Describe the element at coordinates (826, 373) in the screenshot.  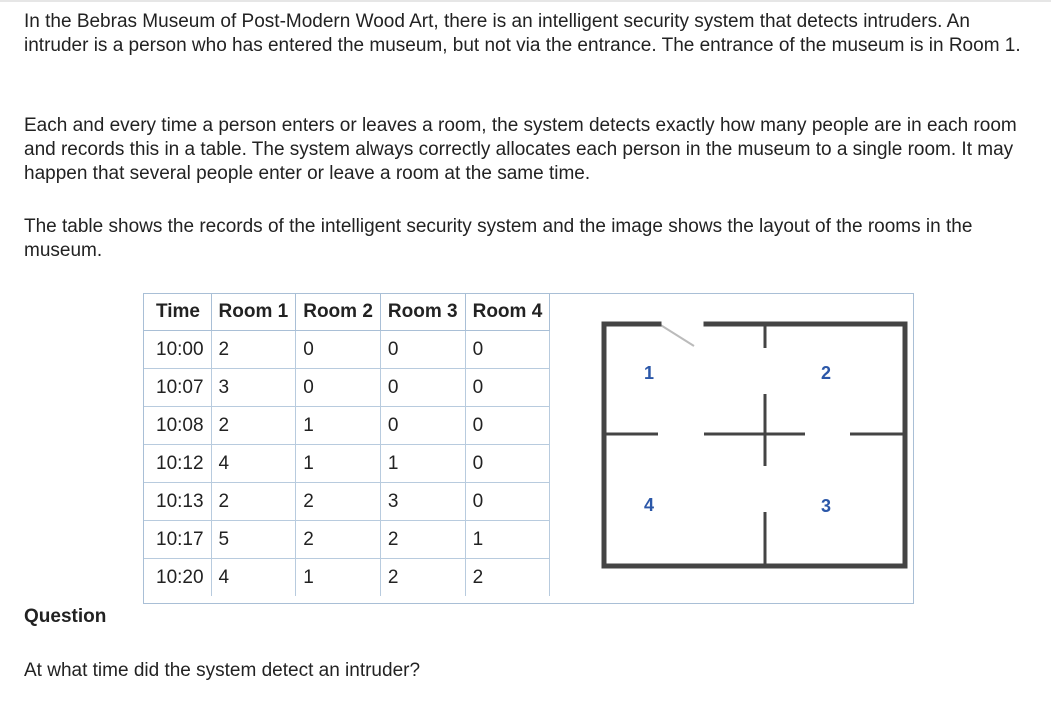
I see `room-label-2: 2` at that location.